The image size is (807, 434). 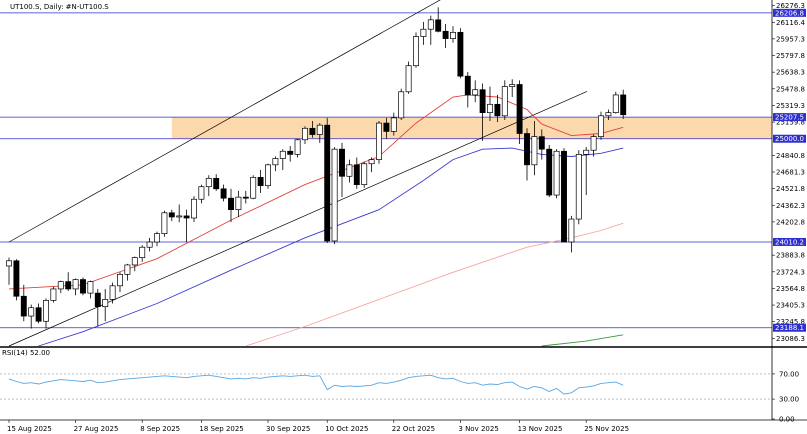 I want to click on time-tick-label: 13 Nov 2025, so click(x=540, y=429).